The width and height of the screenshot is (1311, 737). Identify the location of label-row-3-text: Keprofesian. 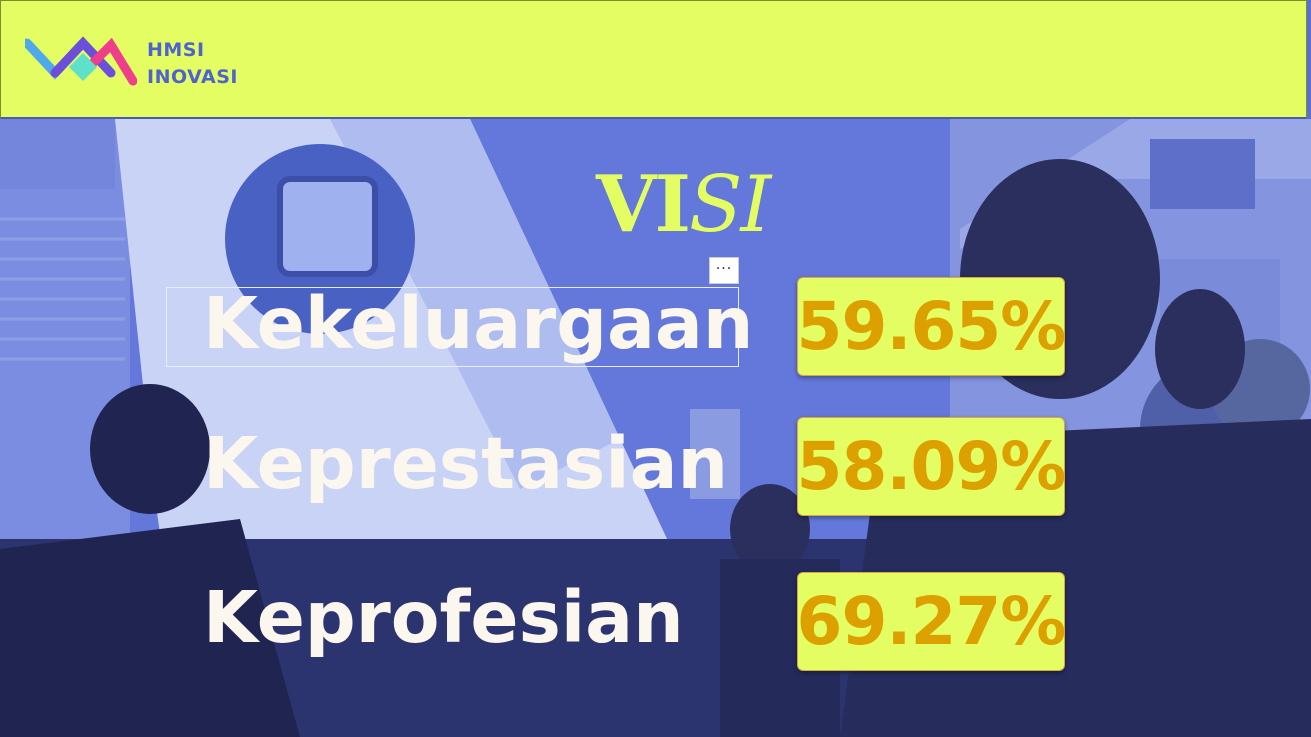
(443, 617).